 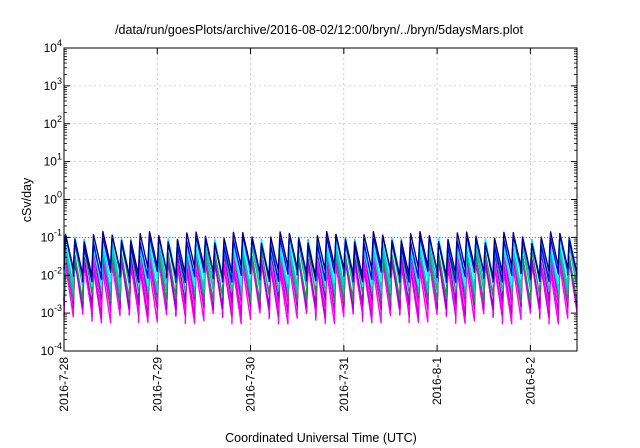 I want to click on y-tick-label: 10⁻¹, so click(x=51, y=235).